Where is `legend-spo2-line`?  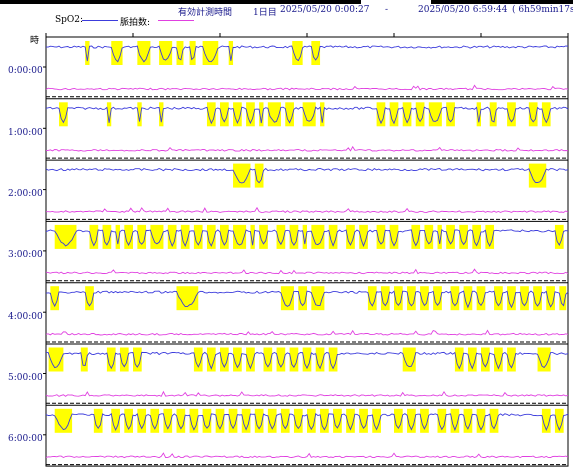 legend-spo2-line is located at coordinates (100, 20).